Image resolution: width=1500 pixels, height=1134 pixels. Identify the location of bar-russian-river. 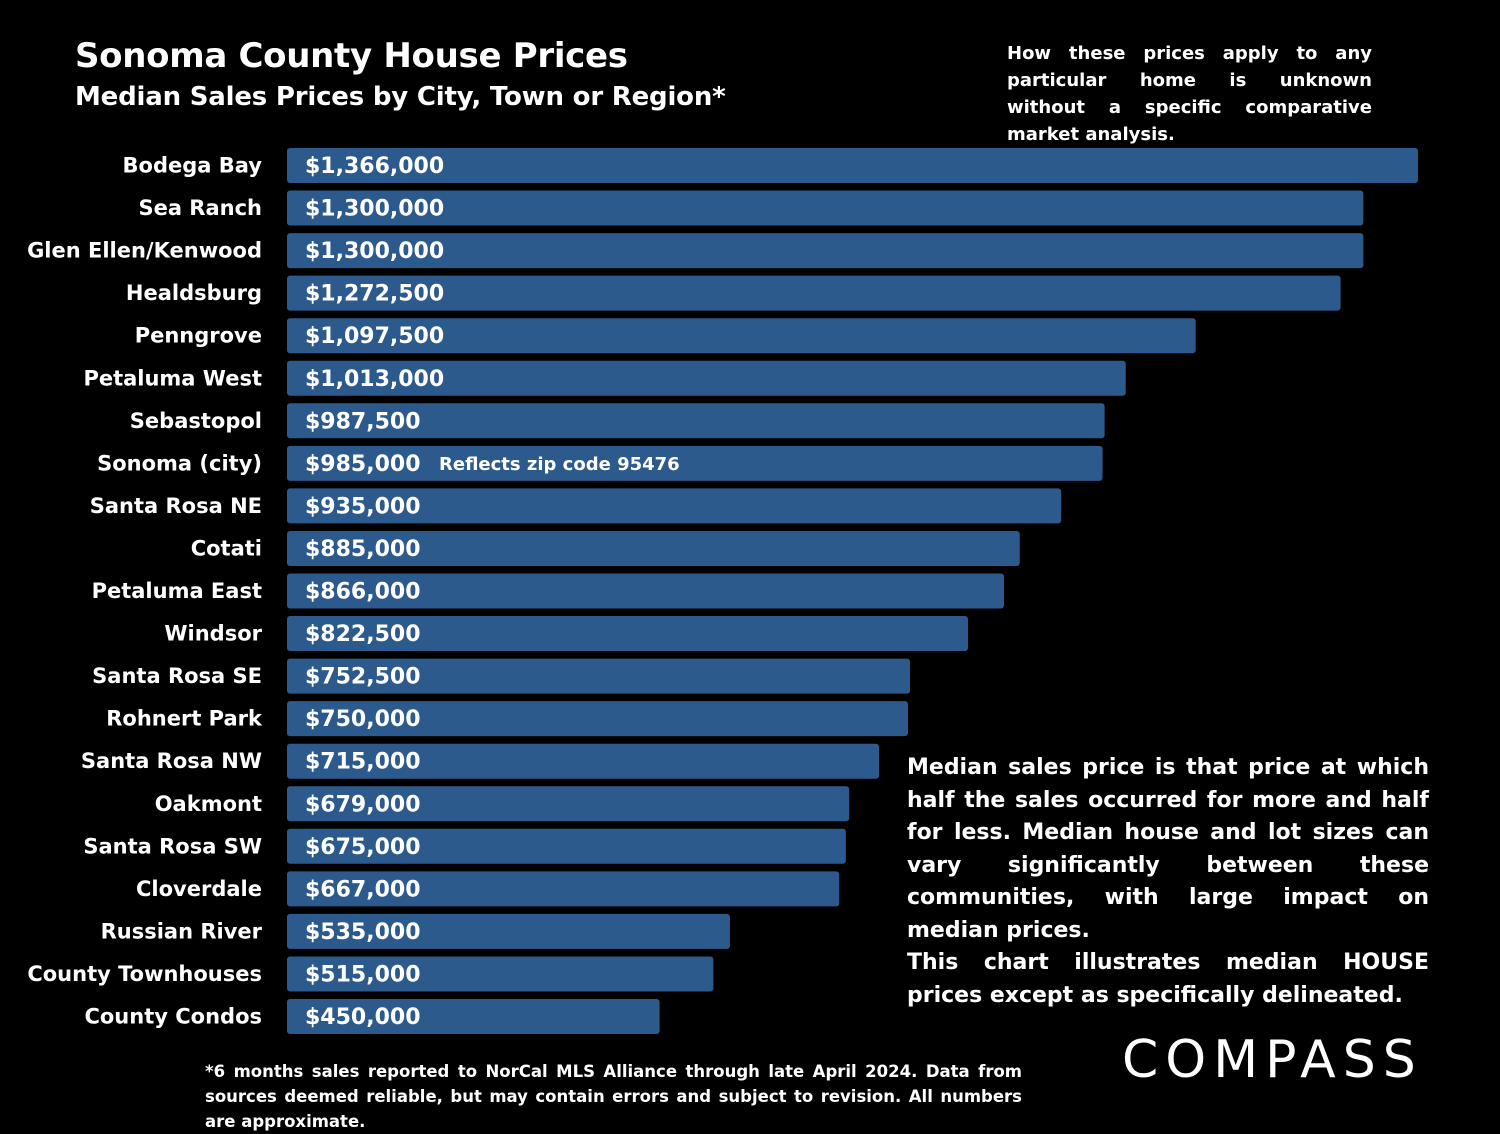
(508, 931).